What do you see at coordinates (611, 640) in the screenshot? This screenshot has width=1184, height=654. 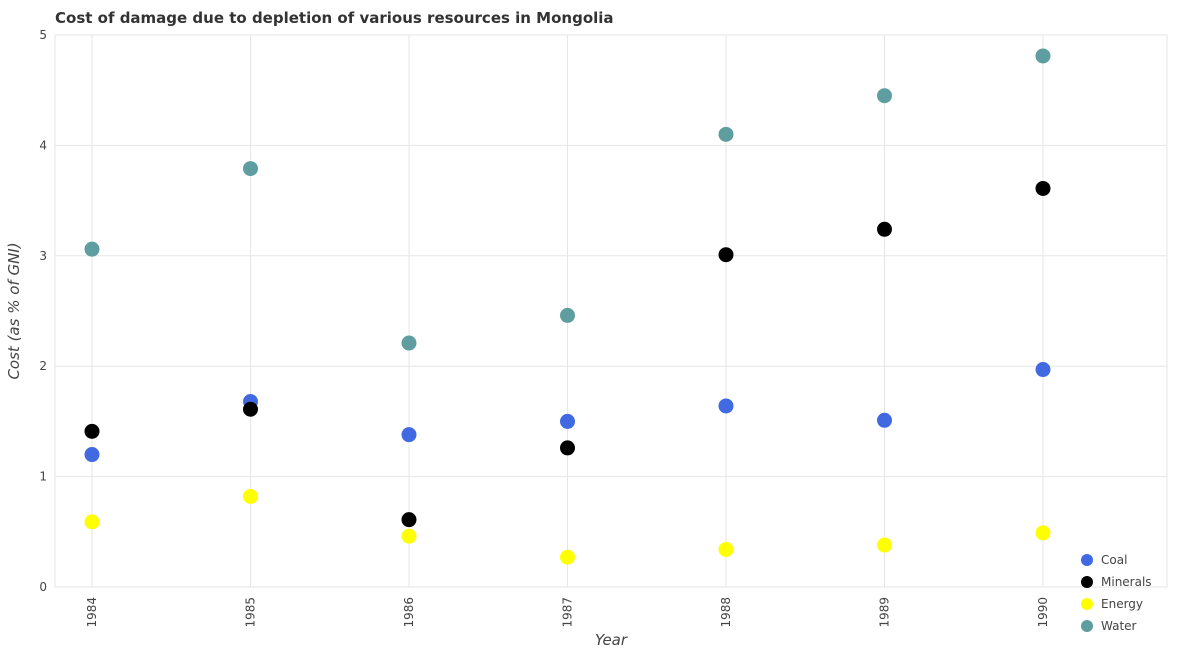 I see `x-axis-title: Year` at bounding box center [611, 640].